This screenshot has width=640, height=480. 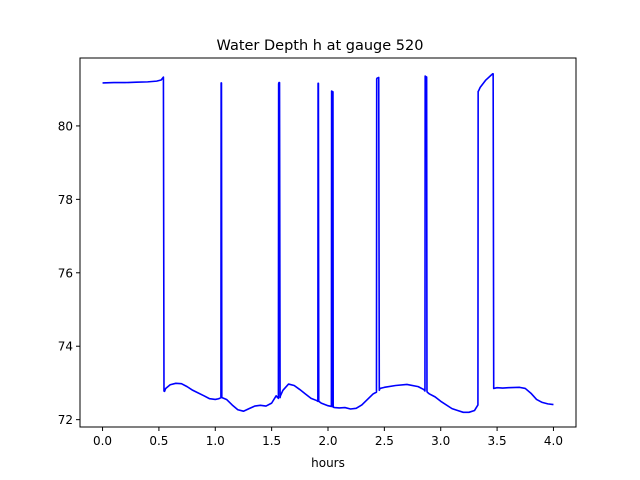 What do you see at coordinates (271, 441) in the screenshot?
I see `x-tick-label: 1.5` at bounding box center [271, 441].